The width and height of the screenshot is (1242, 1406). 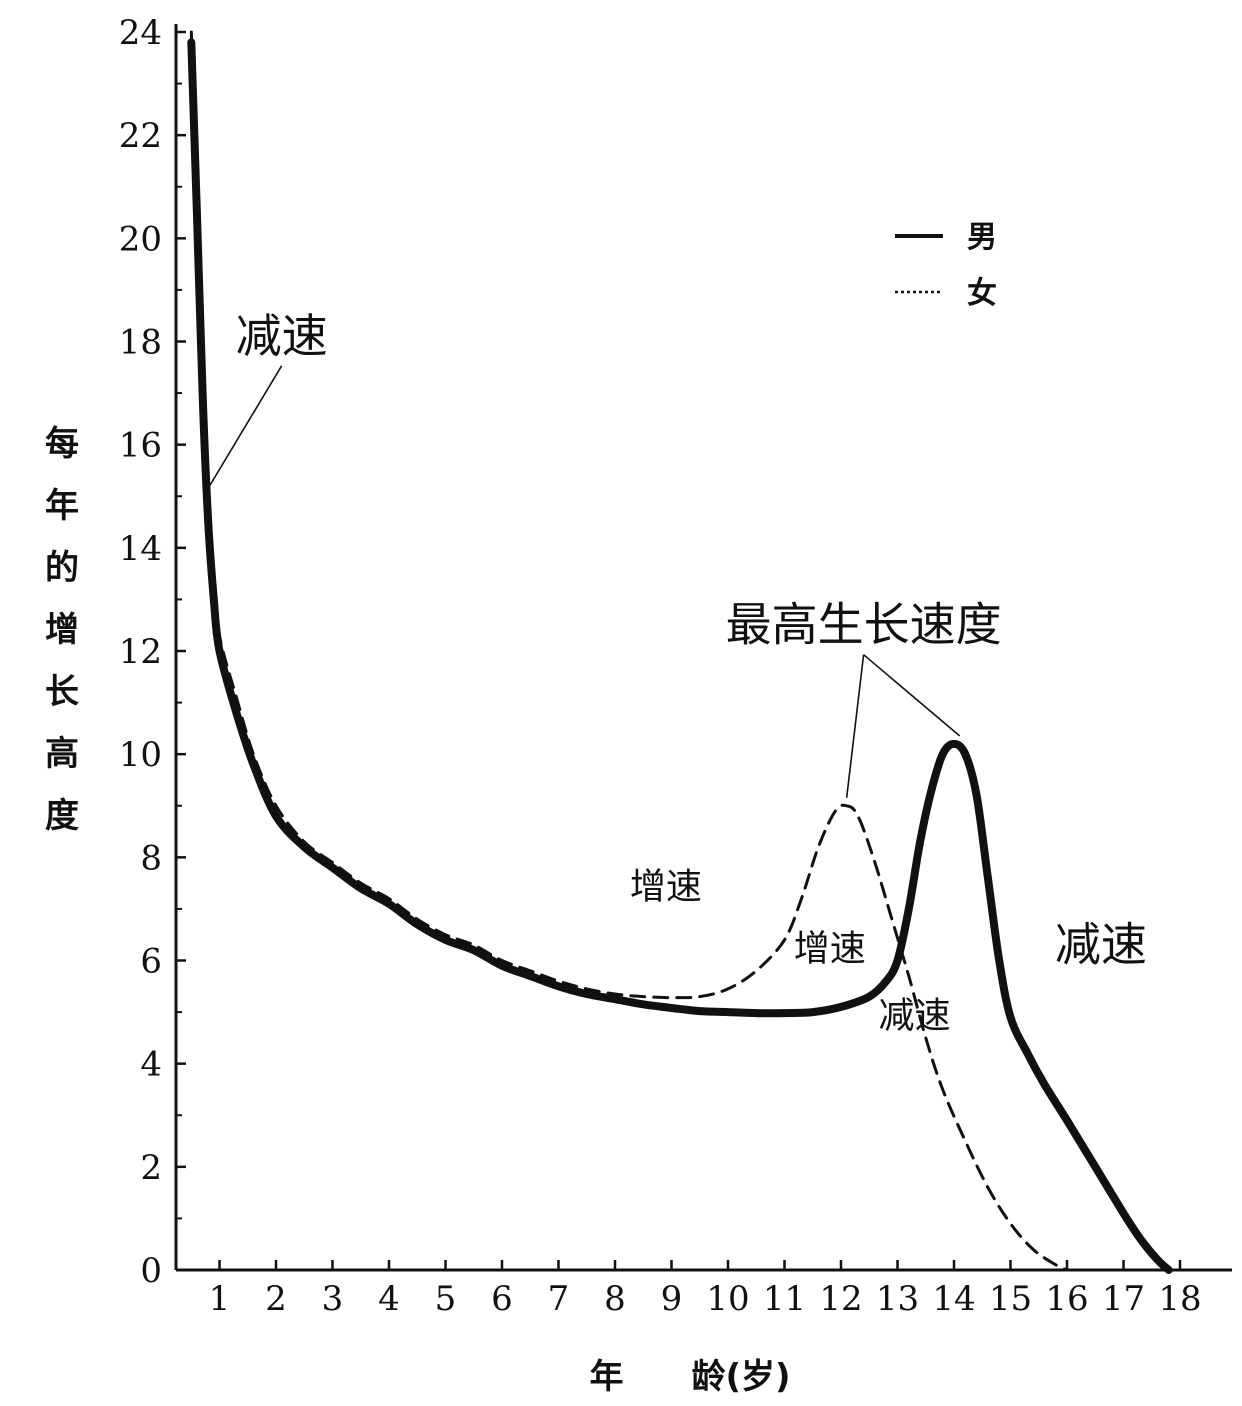 I want to click on legend: 男女, so click(x=946, y=265).